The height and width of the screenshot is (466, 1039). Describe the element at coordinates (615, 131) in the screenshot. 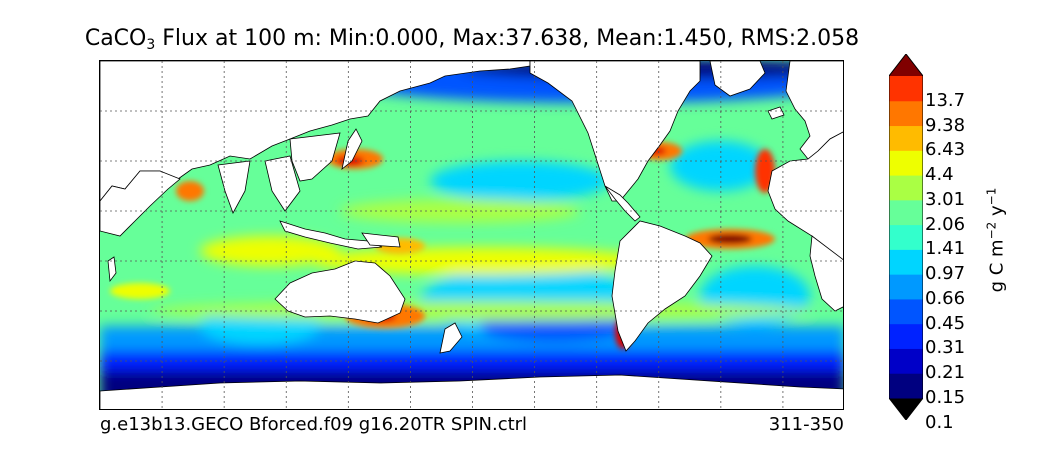

I see `north-america-land` at that location.